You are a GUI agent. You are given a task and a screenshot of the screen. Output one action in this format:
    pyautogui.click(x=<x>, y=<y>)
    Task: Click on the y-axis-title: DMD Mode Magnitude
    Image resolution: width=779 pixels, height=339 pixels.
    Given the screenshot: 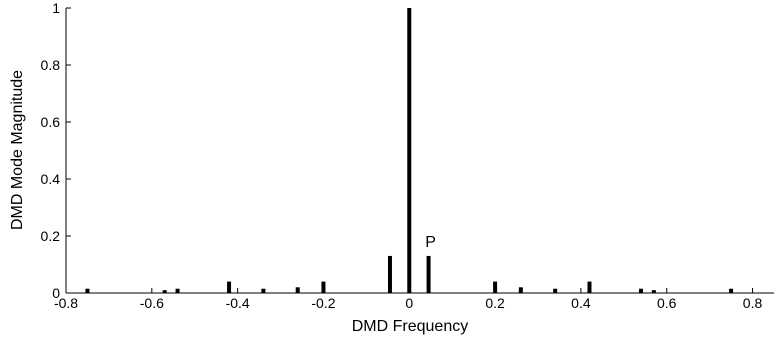 What is the action you would take?
    pyautogui.click(x=17, y=150)
    